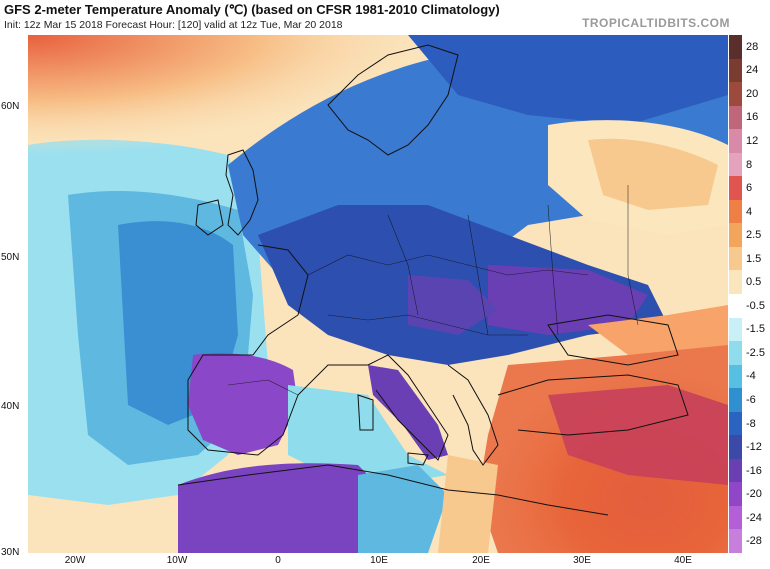 Image resolution: width=770 pixels, height=569 pixels. Describe the element at coordinates (754, 541) in the screenshot. I see `colorbar-label: -28` at that location.